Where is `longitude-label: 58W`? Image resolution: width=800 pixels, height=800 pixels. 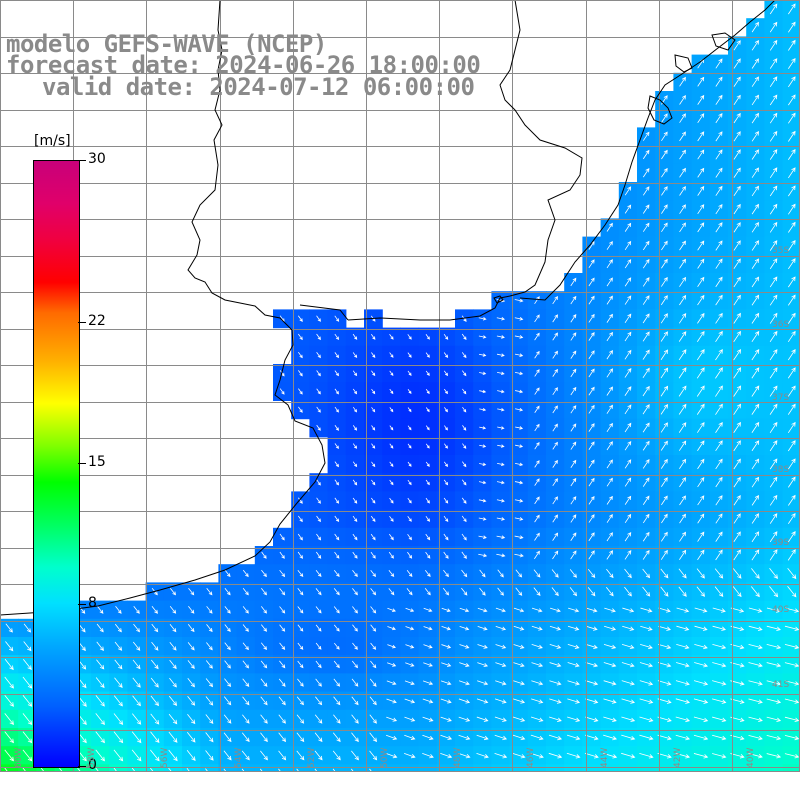 longitude-label: 58W is located at coordinates (92, 757).